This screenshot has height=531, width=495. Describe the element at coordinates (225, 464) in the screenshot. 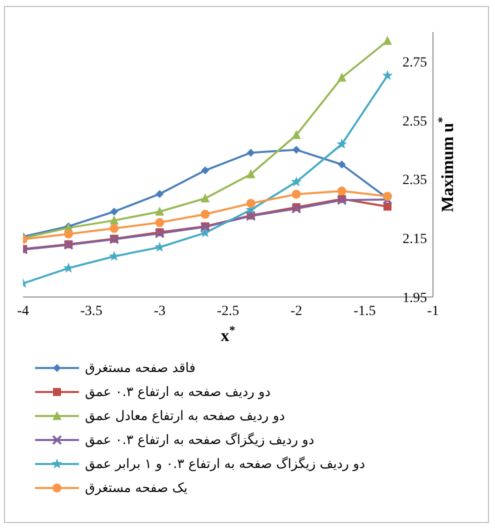

I see `legend-label: دو ردیف زیگزاگ صفحه به ارتفاع ۰.۳ و ۱ برابر عمق` at that location.